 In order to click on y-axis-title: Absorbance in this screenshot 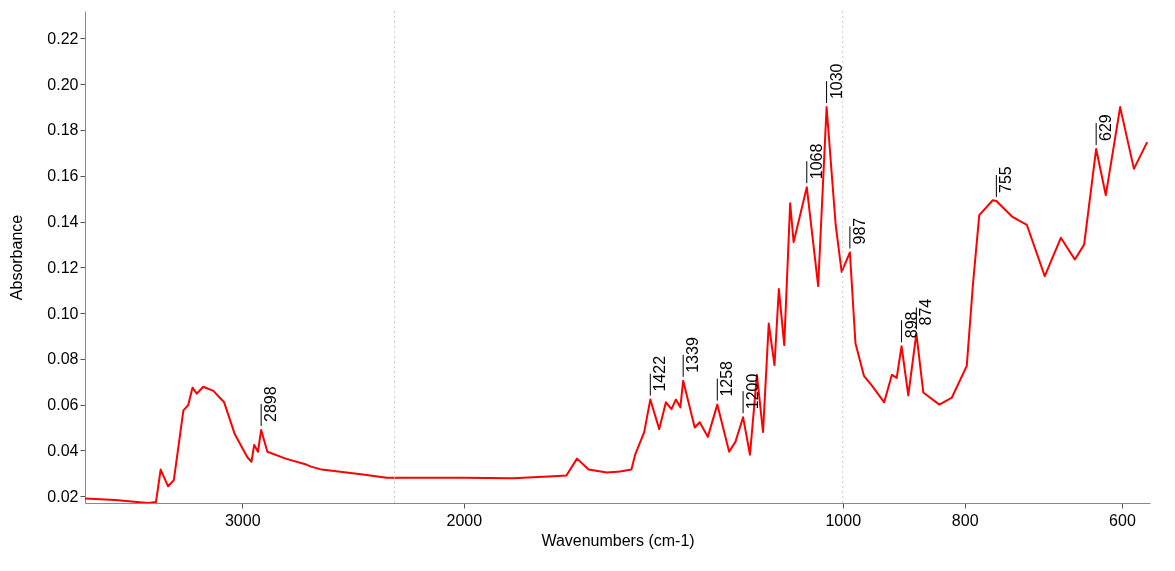, I will do `click(17, 257)`.